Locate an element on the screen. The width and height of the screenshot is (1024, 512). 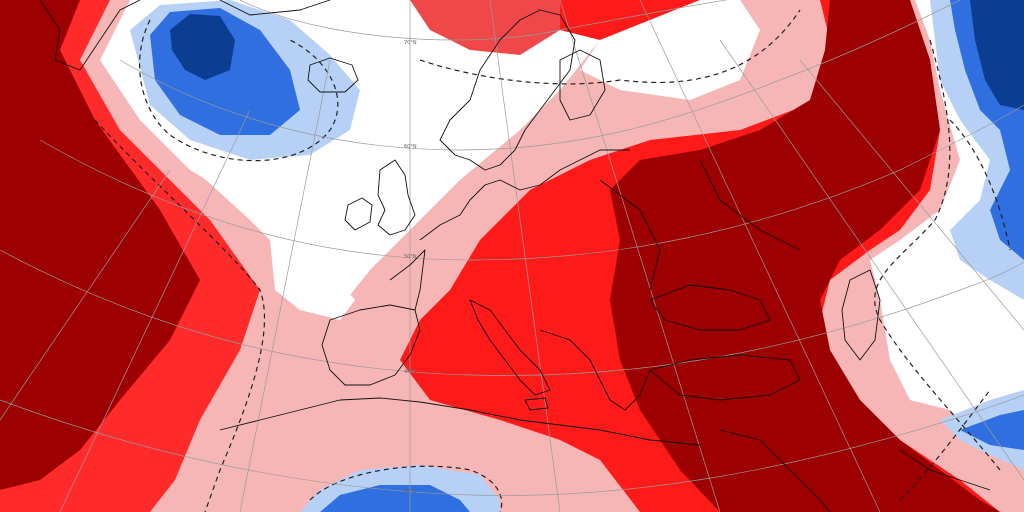
lat-label-30n: 30°N is located at coordinates (410, 492).